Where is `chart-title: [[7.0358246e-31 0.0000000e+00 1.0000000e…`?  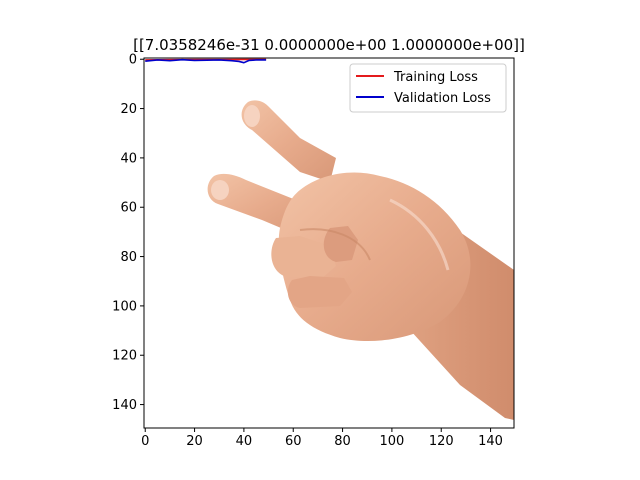 chart-title: [[7.0358246e-31 0.0000000e+00 1.0000000e… is located at coordinates (329, 45).